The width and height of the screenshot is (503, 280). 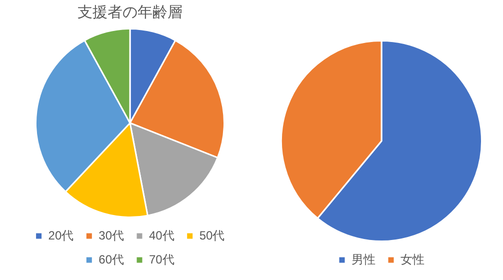 I want to click on legend-label: 50代, so click(x=212, y=235).